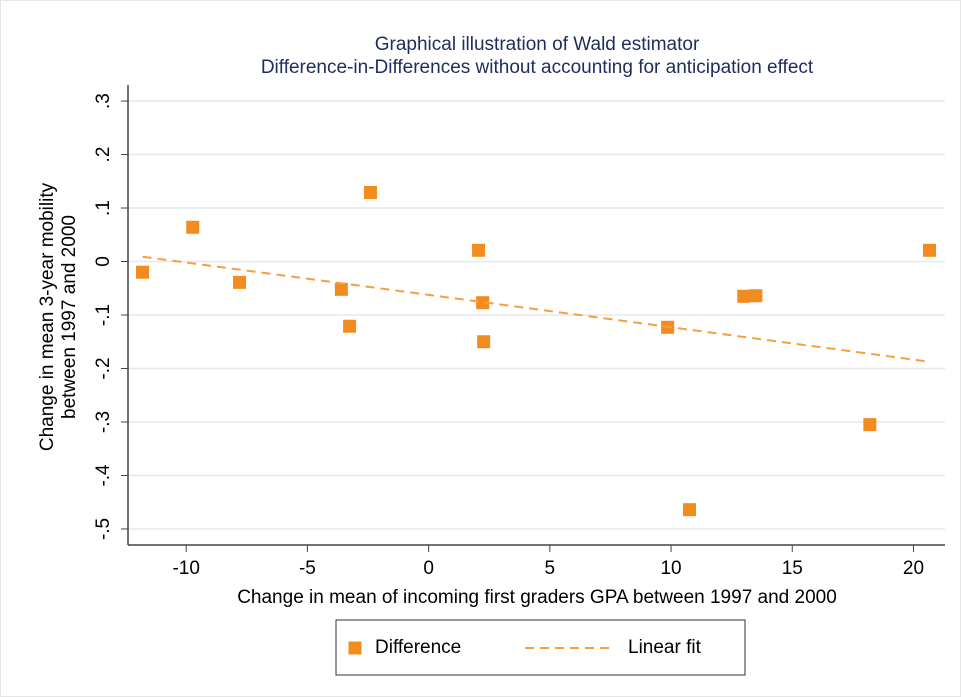  What do you see at coordinates (307, 568) in the screenshot?
I see `x-tick-label: -5` at bounding box center [307, 568].